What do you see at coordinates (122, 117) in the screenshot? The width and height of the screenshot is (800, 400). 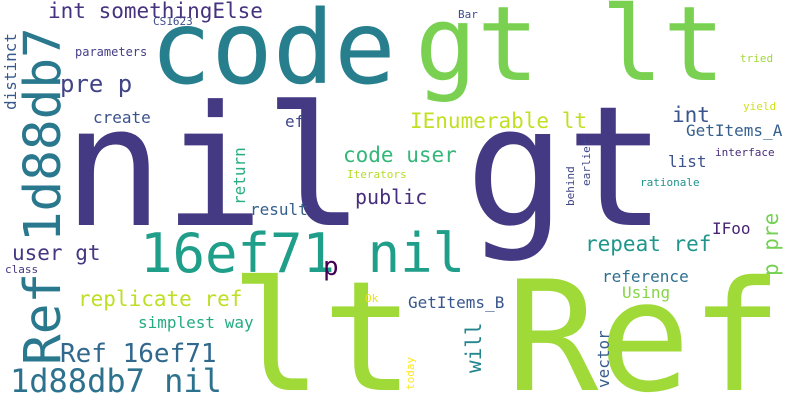 I see `word: create` at bounding box center [122, 117].